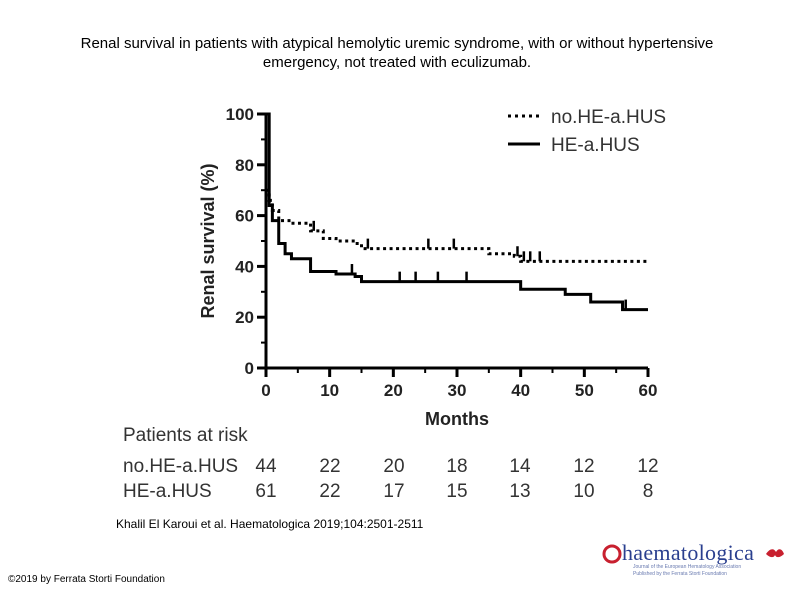  Describe the element at coordinates (181, 466) in the screenshot. I see `risk-row-label: no.HE-a.HUS` at that location.